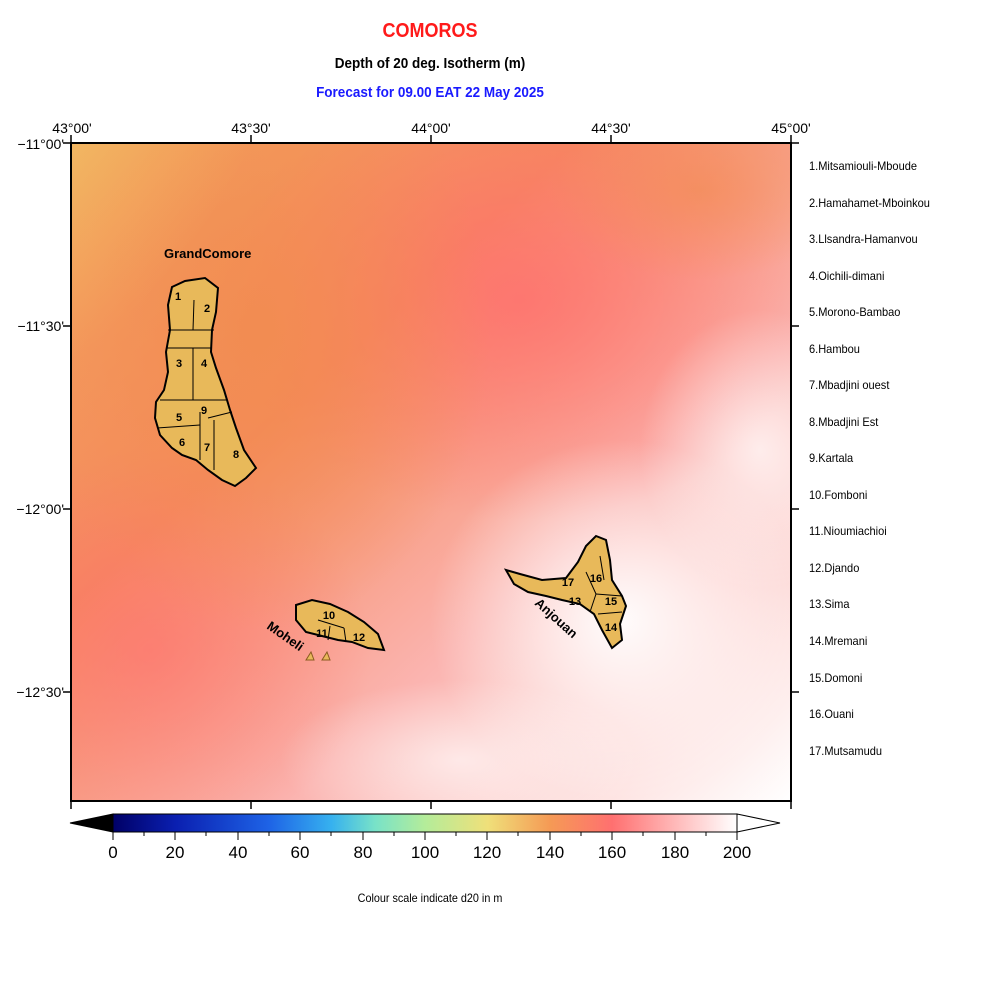  What do you see at coordinates (207, 309) in the screenshot?
I see `region-number: 2` at bounding box center [207, 309].